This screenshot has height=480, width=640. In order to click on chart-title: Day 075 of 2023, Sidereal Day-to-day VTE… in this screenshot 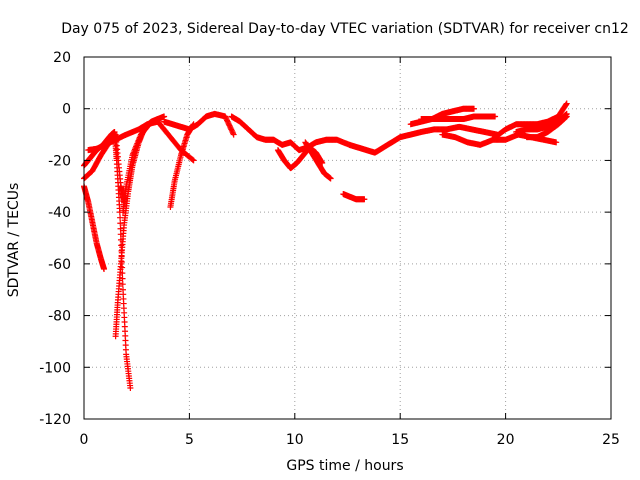, I will do `click(345, 29)`.